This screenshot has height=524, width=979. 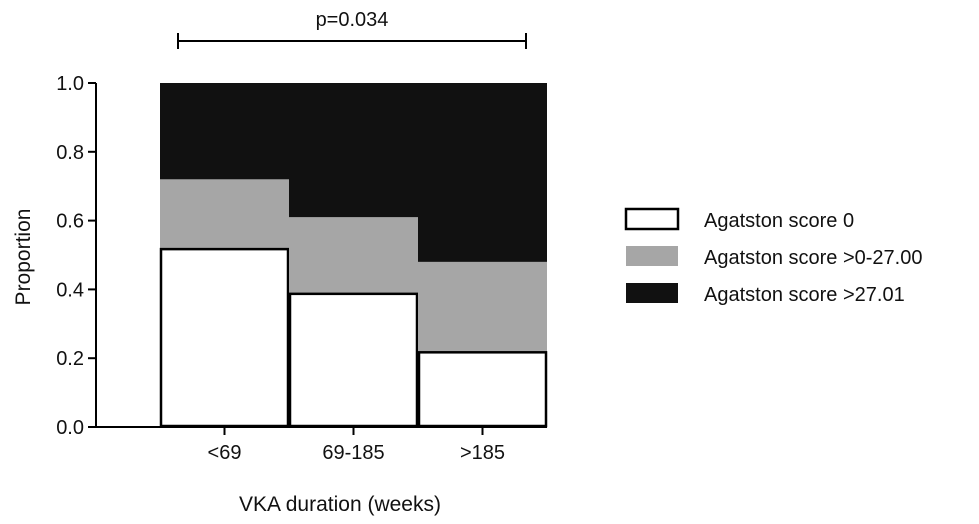 I want to click on x-tick-label: 69-185, so click(x=353, y=453).